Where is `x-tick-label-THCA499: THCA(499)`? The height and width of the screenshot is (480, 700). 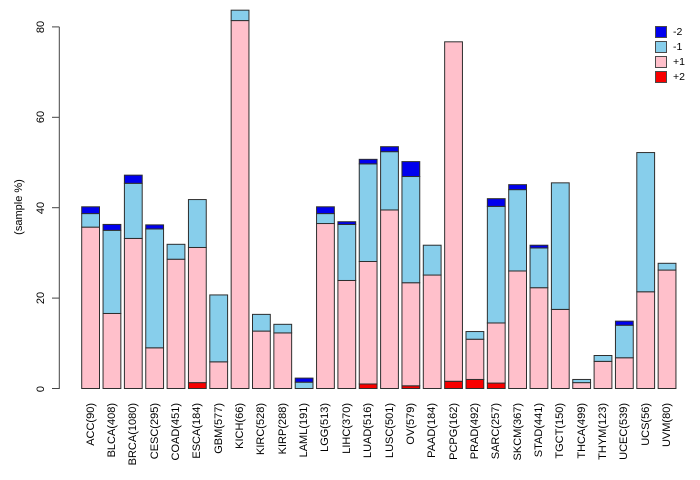 x-tick-label-THCA499: THCA(499) is located at coordinates (581, 431).